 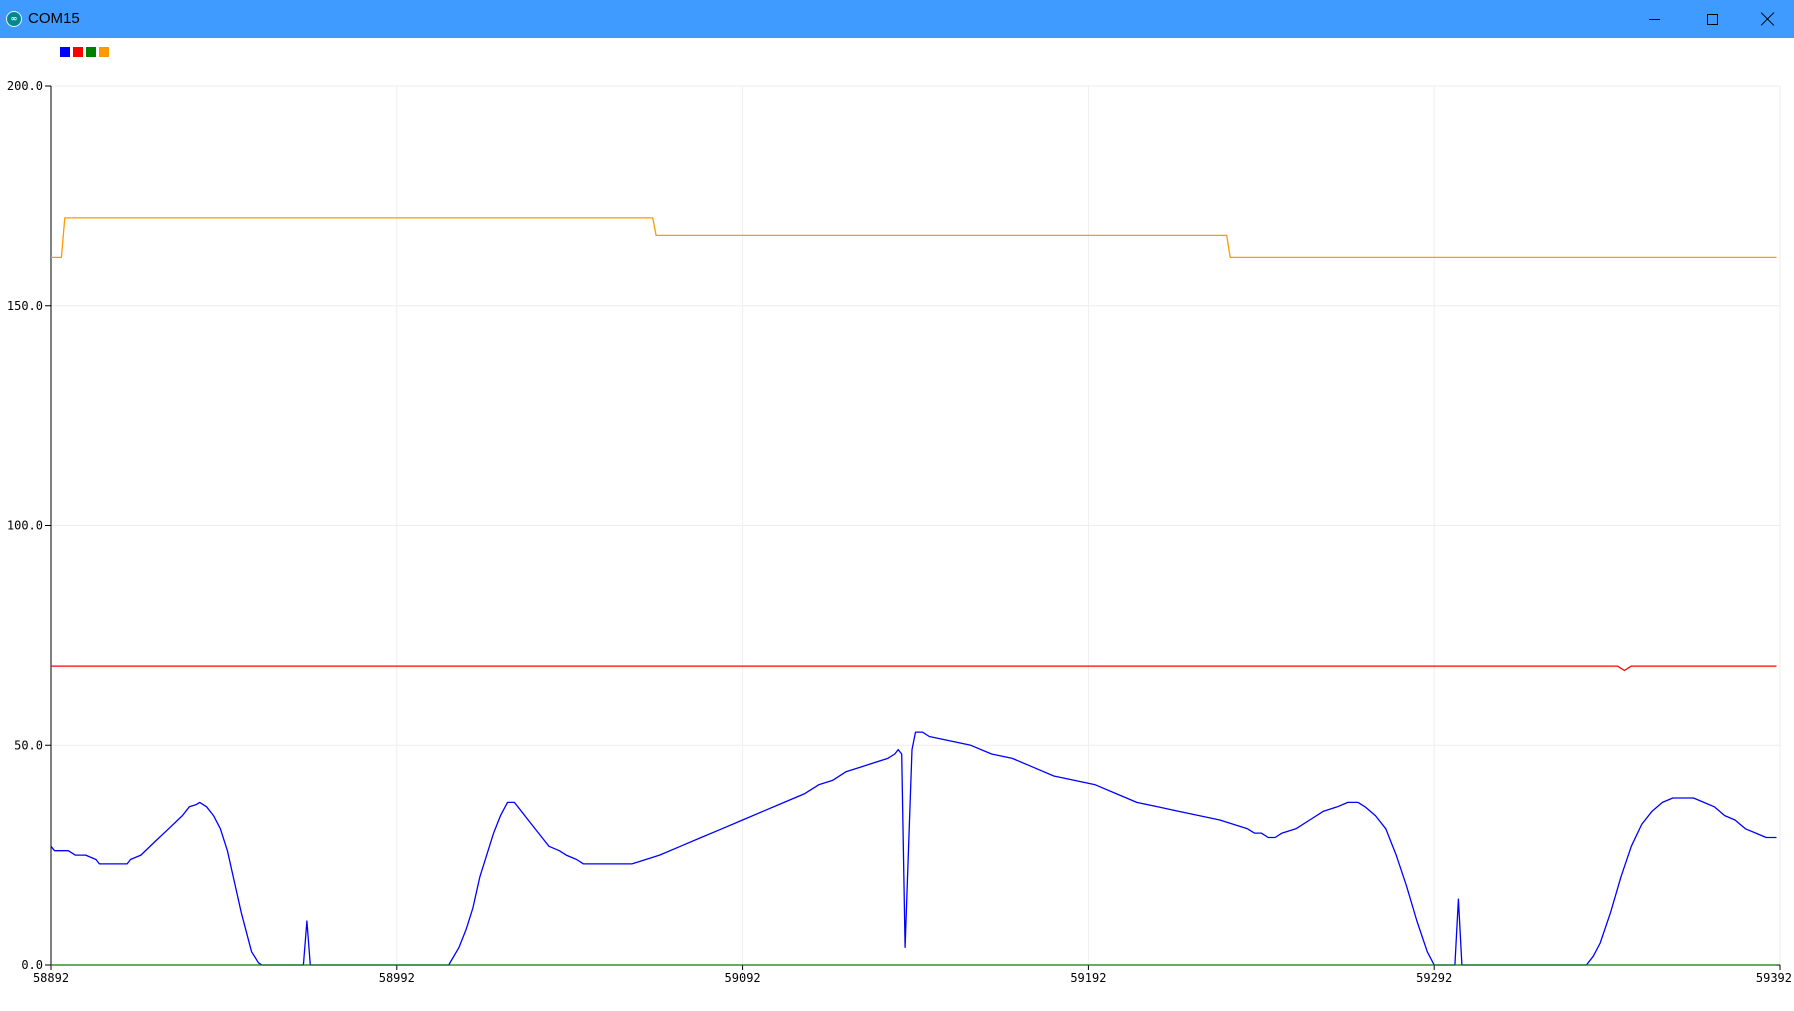 I want to click on y-tick-label: 0.0, so click(x=32, y=965).